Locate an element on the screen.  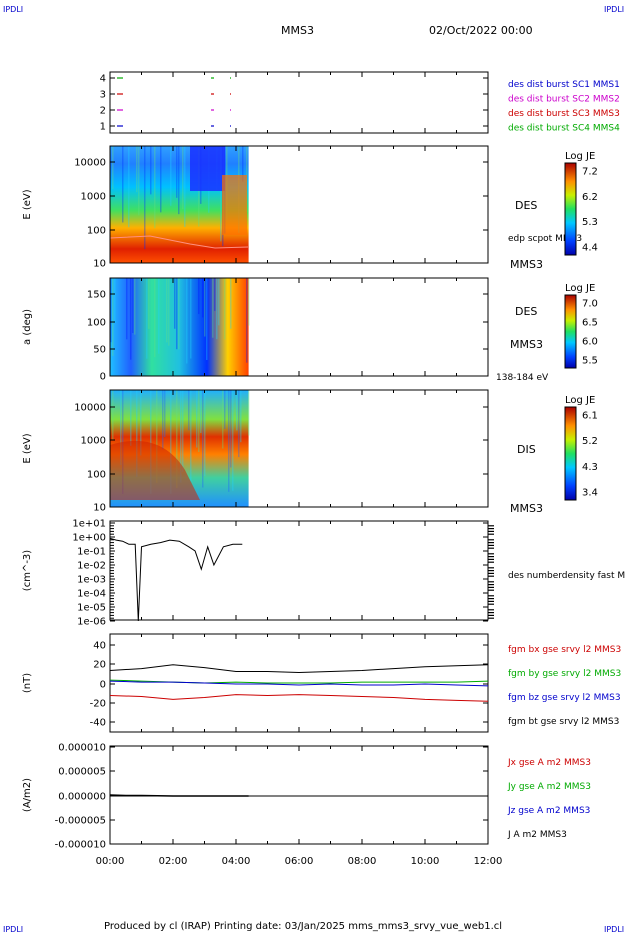
y-tick-label: 1e-06 is located at coordinates (91, 622).